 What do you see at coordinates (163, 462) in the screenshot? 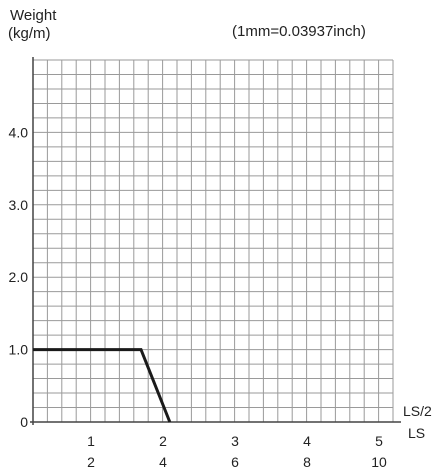
I see `x-tick-label-ls: 4` at bounding box center [163, 462].